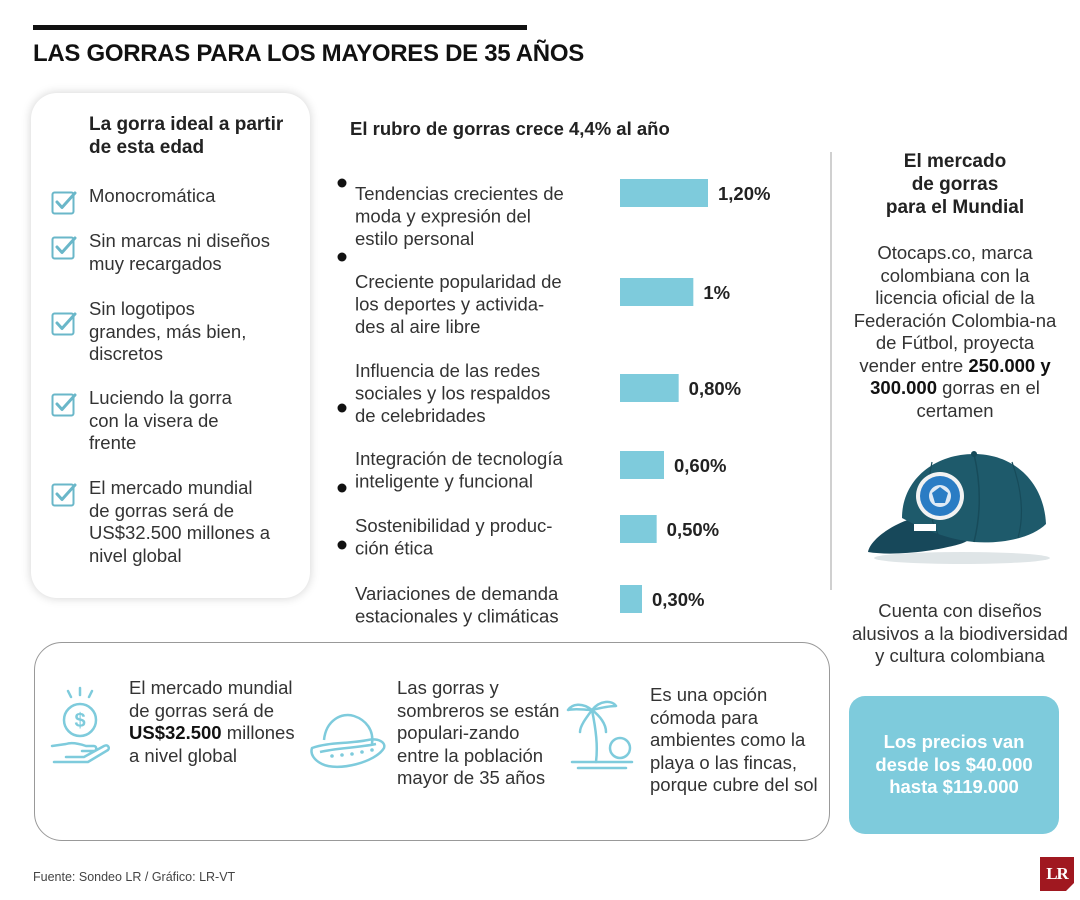 Image resolution: width=1080 pixels, height=900 pixels. I want to click on beach-palm-icon, so click(600, 735).